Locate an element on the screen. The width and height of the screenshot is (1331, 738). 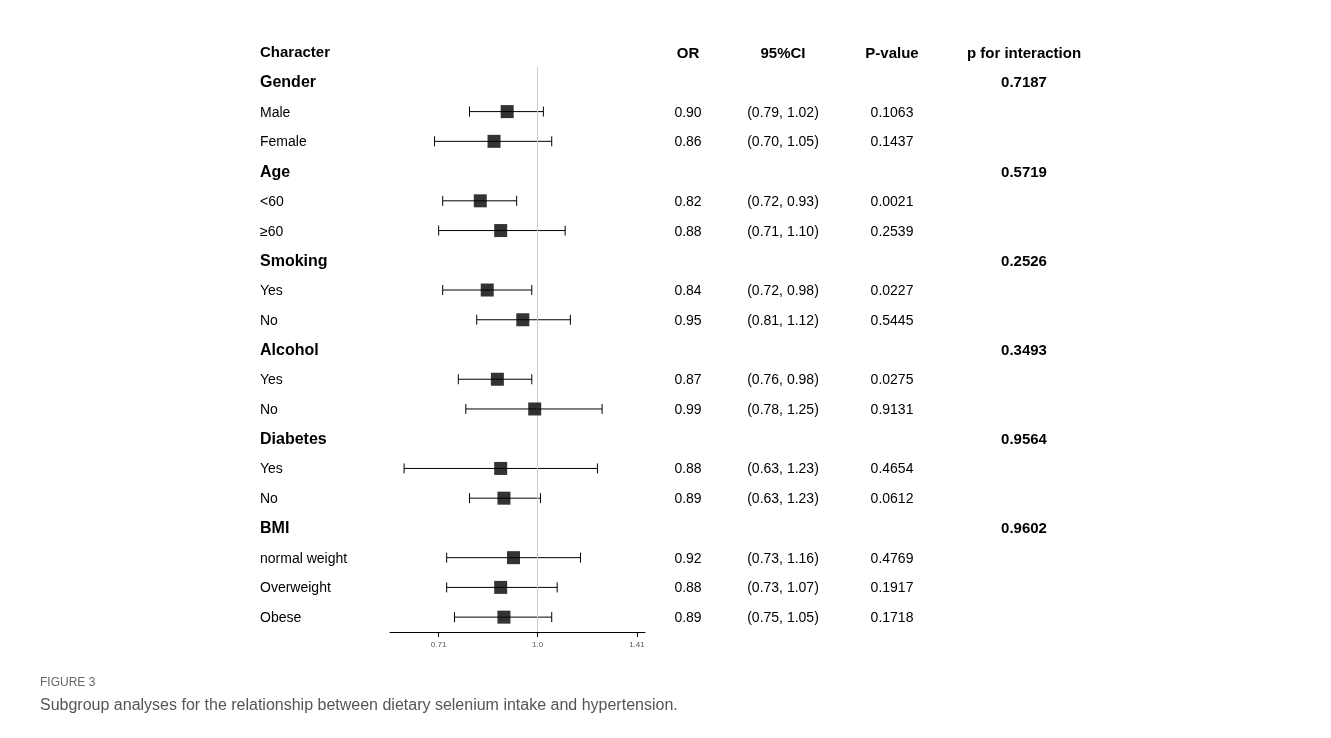
text: 0.4654 is located at coordinates (892, 468).